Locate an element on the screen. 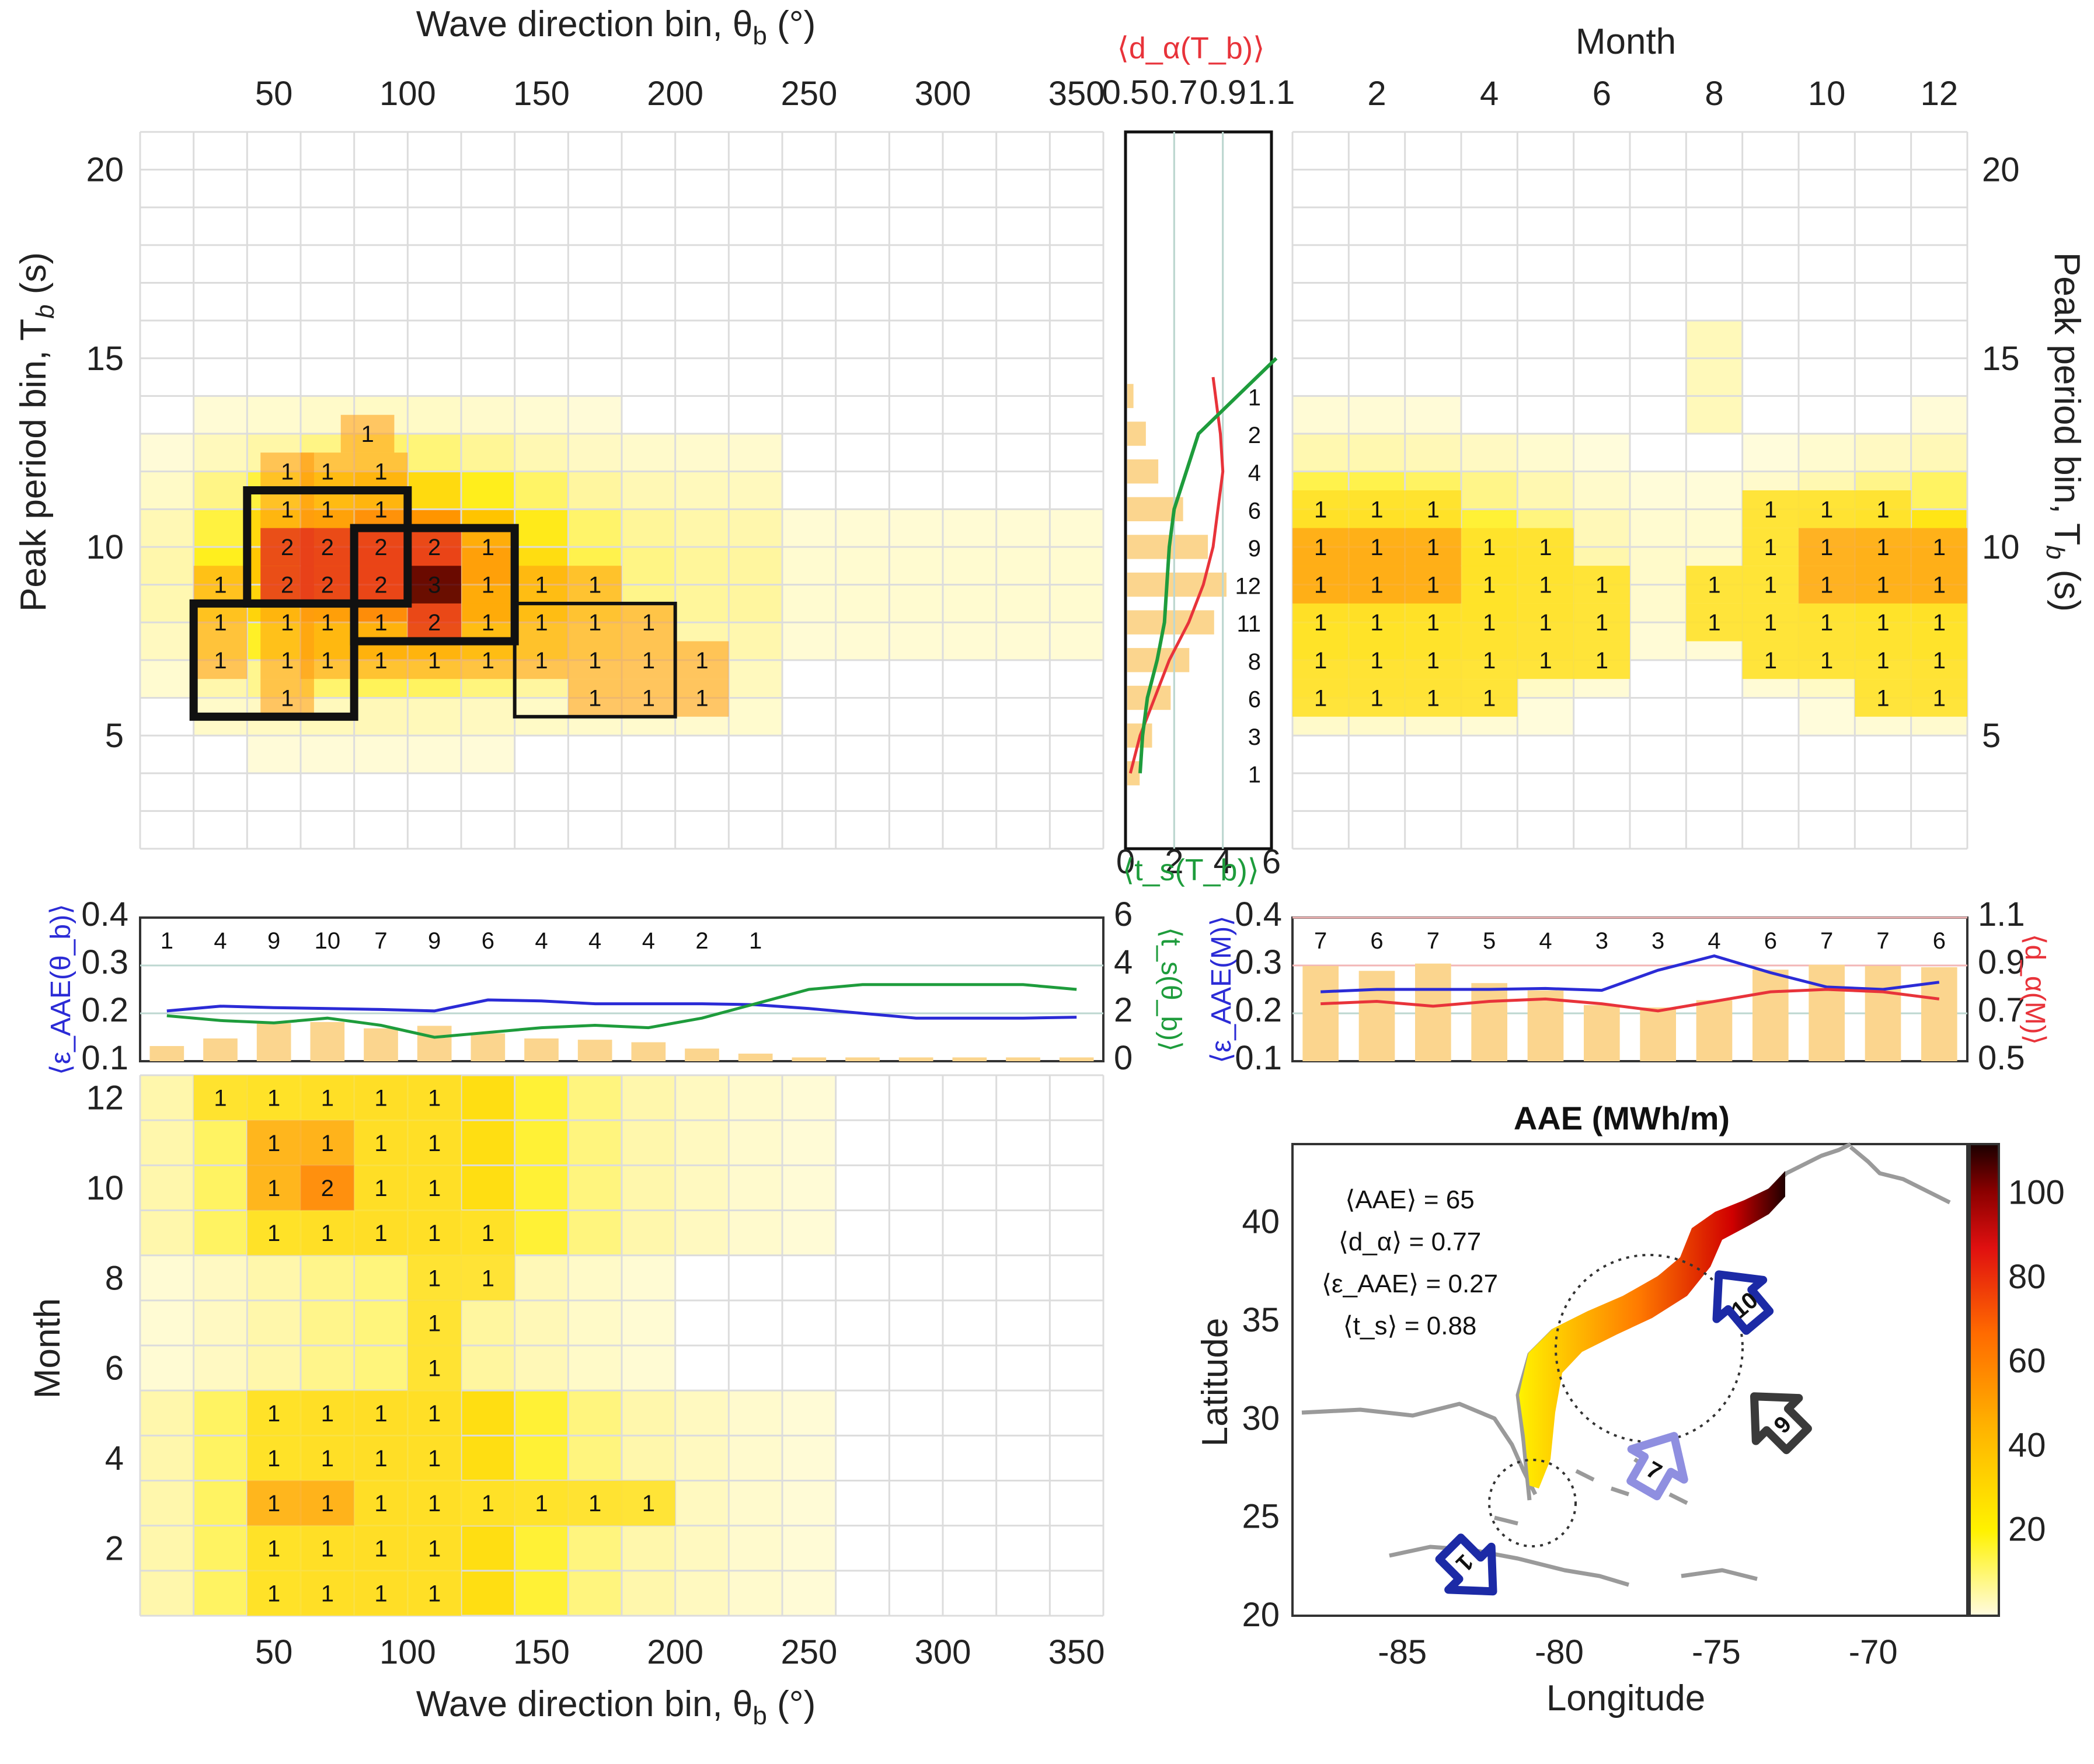 This screenshot has width=2094, height=1764. period-count: 12 is located at coordinates (1248, 586).